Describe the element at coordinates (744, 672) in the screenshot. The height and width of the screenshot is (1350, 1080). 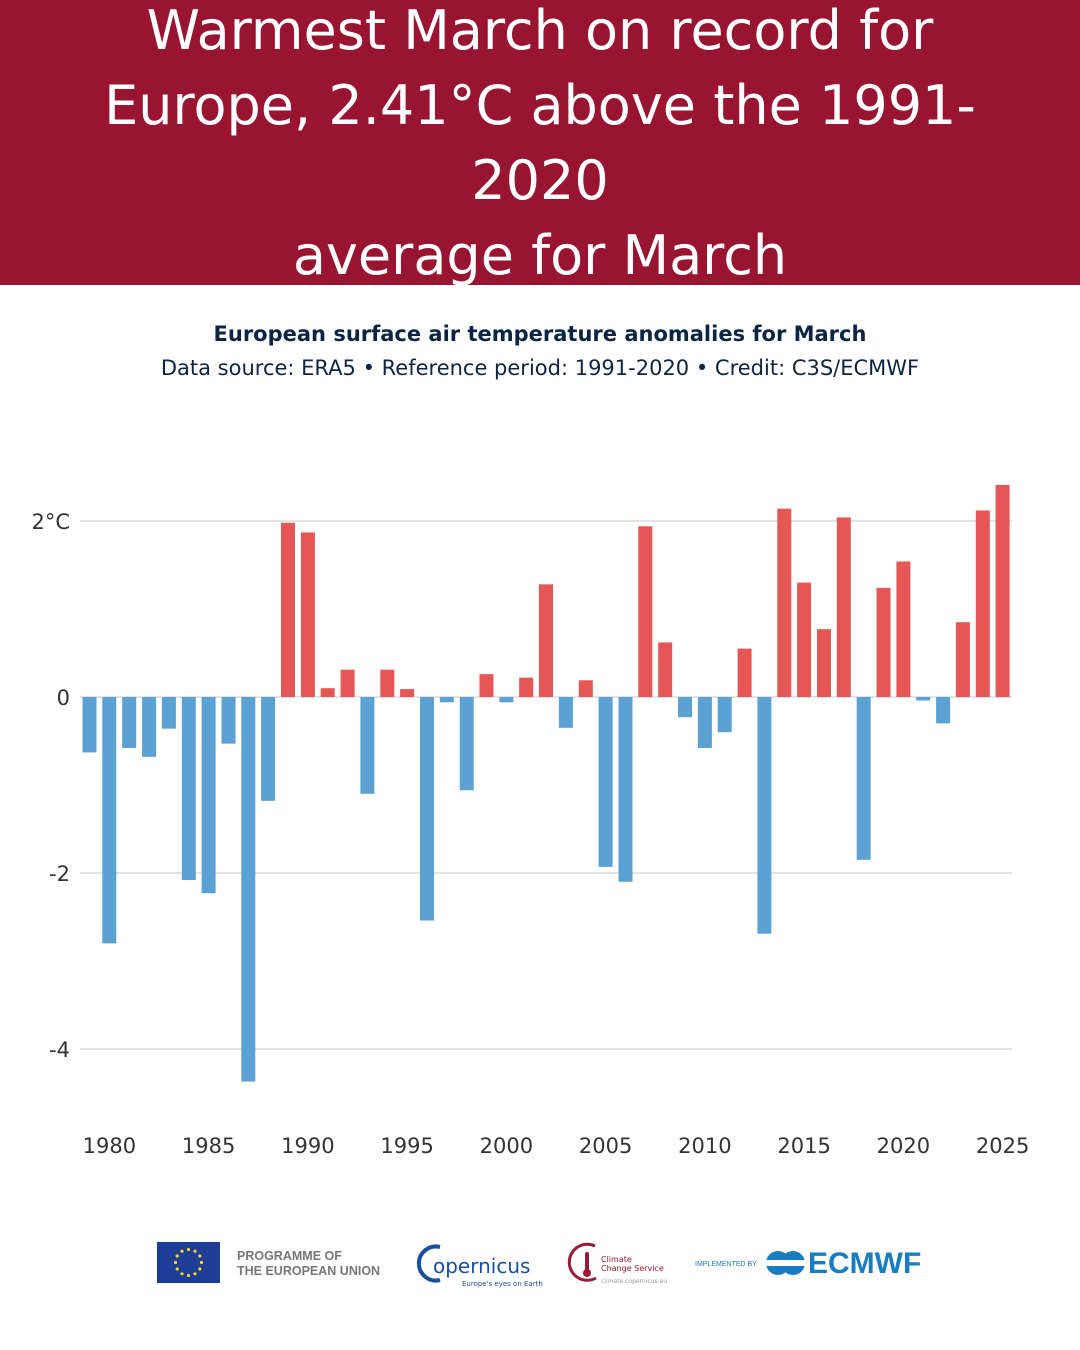
I see `bar-2012` at that location.